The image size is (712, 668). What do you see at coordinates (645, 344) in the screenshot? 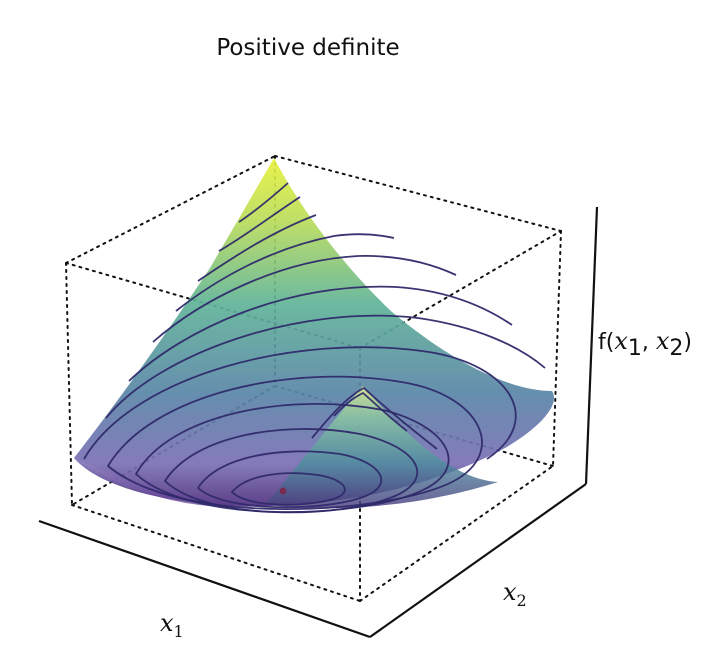
I see `z-axis-label: f(x1, x2)` at bounding box center [645, 344].